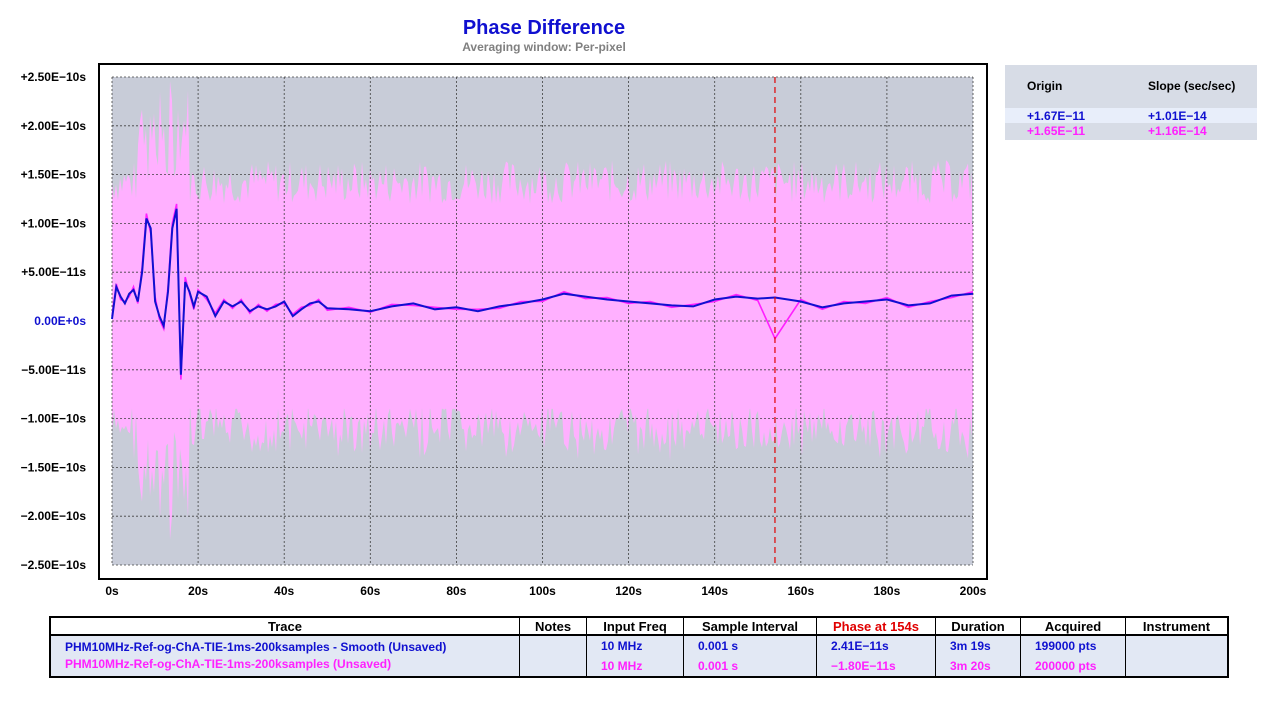  Describe the element at coordinates (876, 626) in the screenshot. I see `col-phase: Phase at 154s` at that location.